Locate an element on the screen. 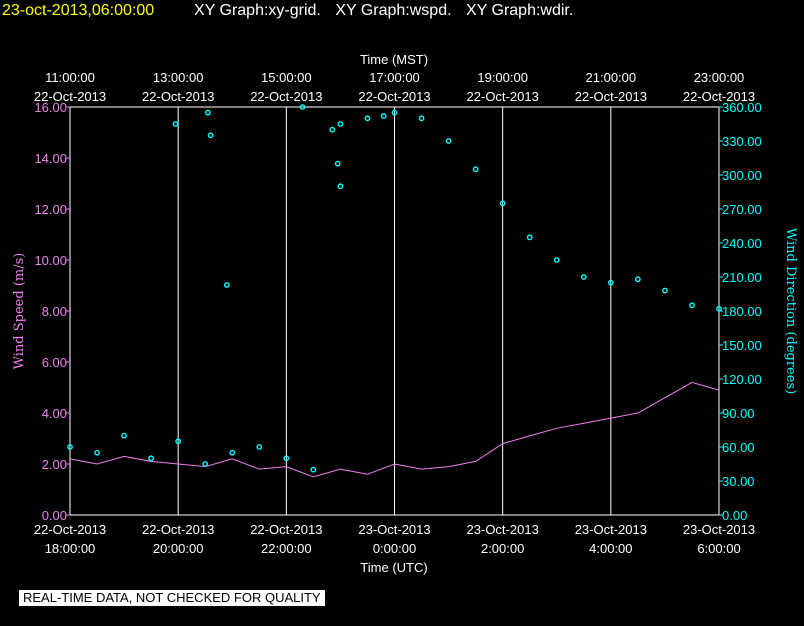 This screenshot has width=804, height=626. top-tick-time: 15:00:00 is located at coordinates (286, 77).